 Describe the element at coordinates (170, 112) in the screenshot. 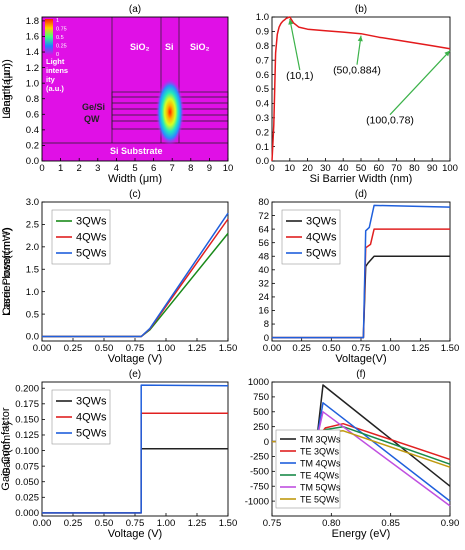

I see `optical-mode` at that location.